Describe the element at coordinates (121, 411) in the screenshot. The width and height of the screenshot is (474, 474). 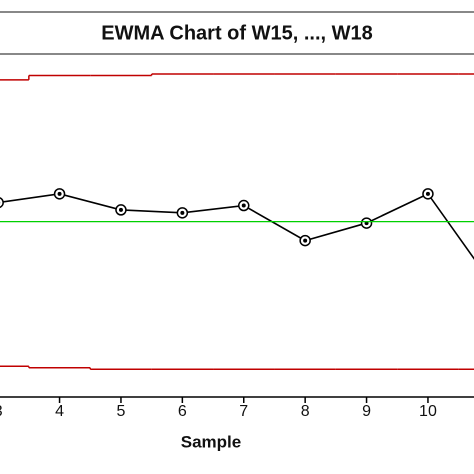
I see `x-tick-label: 5` at that location.